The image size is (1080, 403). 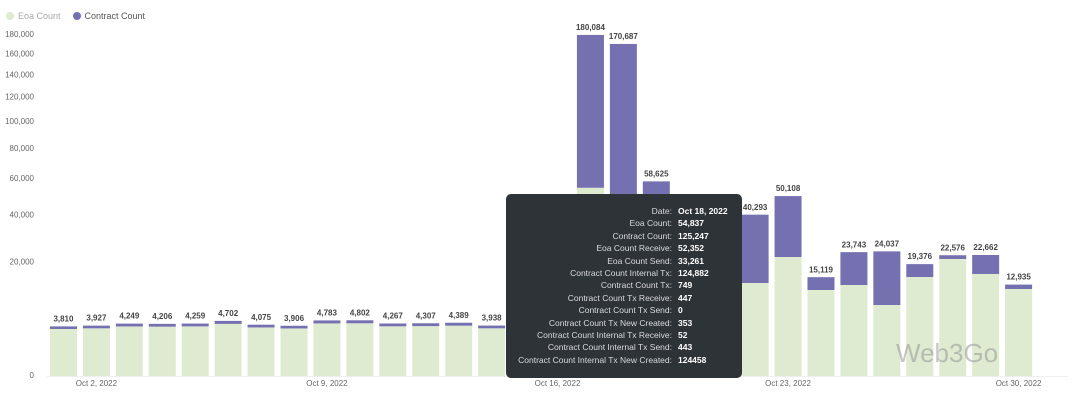 I want to click on total-label: 19,376, so click(x=920, y=256).